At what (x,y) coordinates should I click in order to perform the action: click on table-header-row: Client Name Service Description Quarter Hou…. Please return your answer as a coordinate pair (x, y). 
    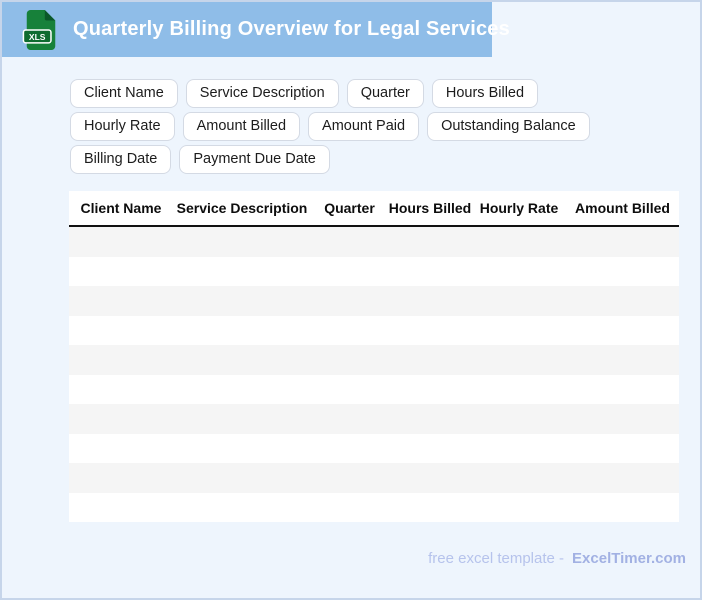
    Looking at the image, I should click on (374, 209).